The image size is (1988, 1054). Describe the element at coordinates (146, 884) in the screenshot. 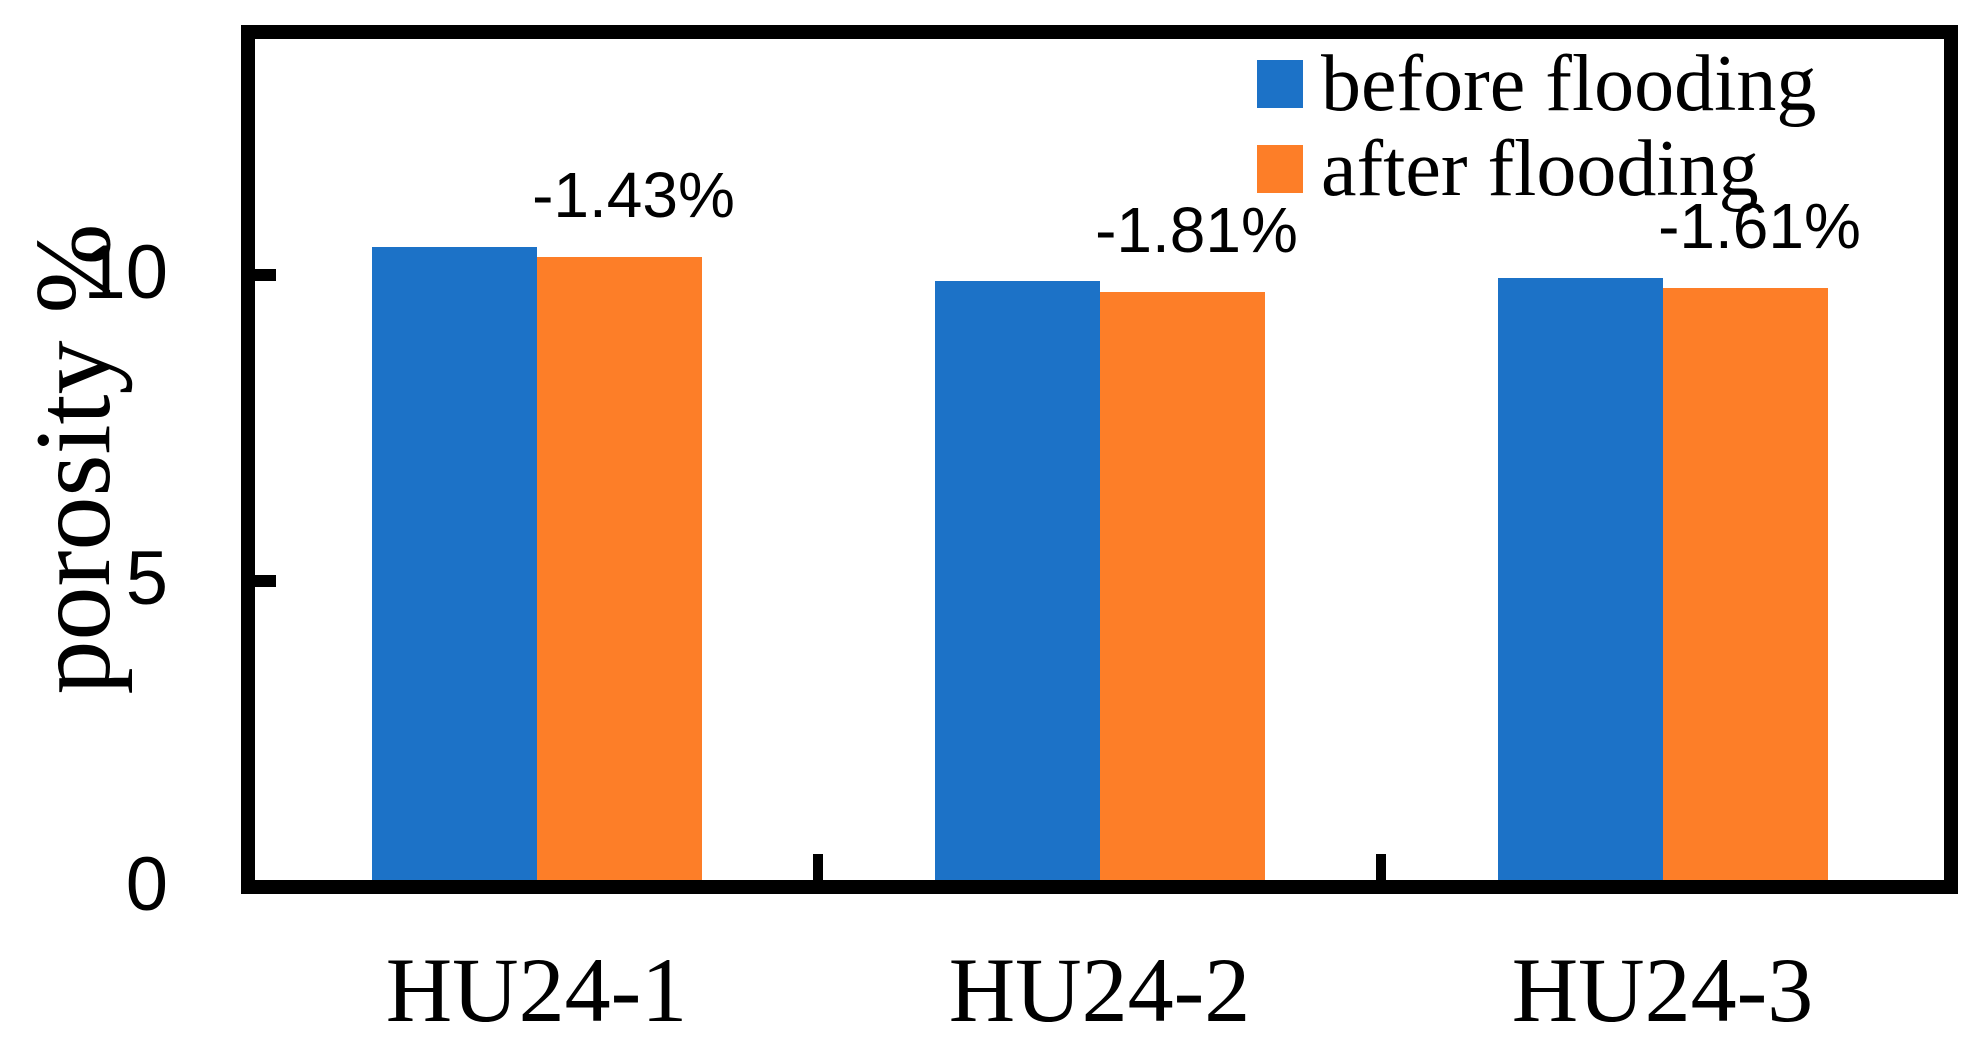

I see `y-axis-tick-label: 0` at that location.